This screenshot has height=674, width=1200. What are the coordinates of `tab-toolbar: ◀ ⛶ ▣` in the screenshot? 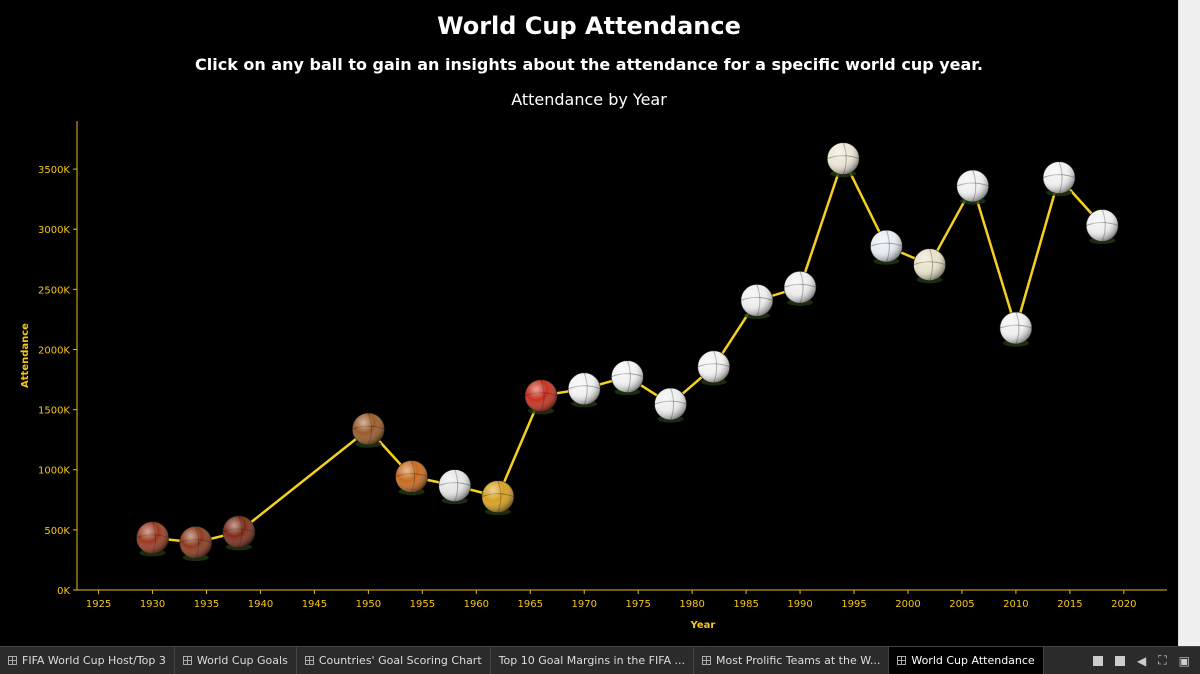 It's located at (1146, 660).